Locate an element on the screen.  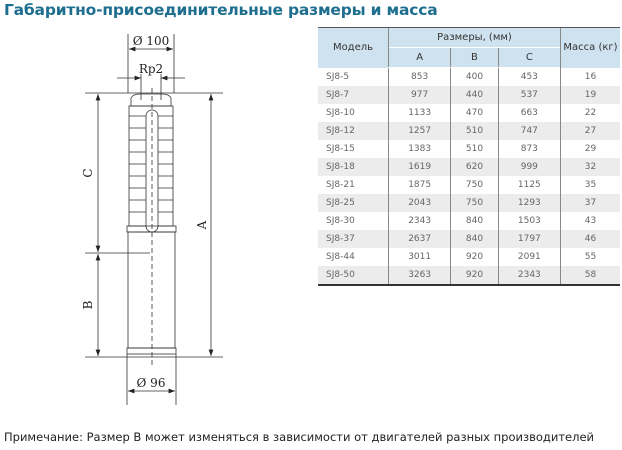
dimension-b-label: B is located at coordinates (88, 304).